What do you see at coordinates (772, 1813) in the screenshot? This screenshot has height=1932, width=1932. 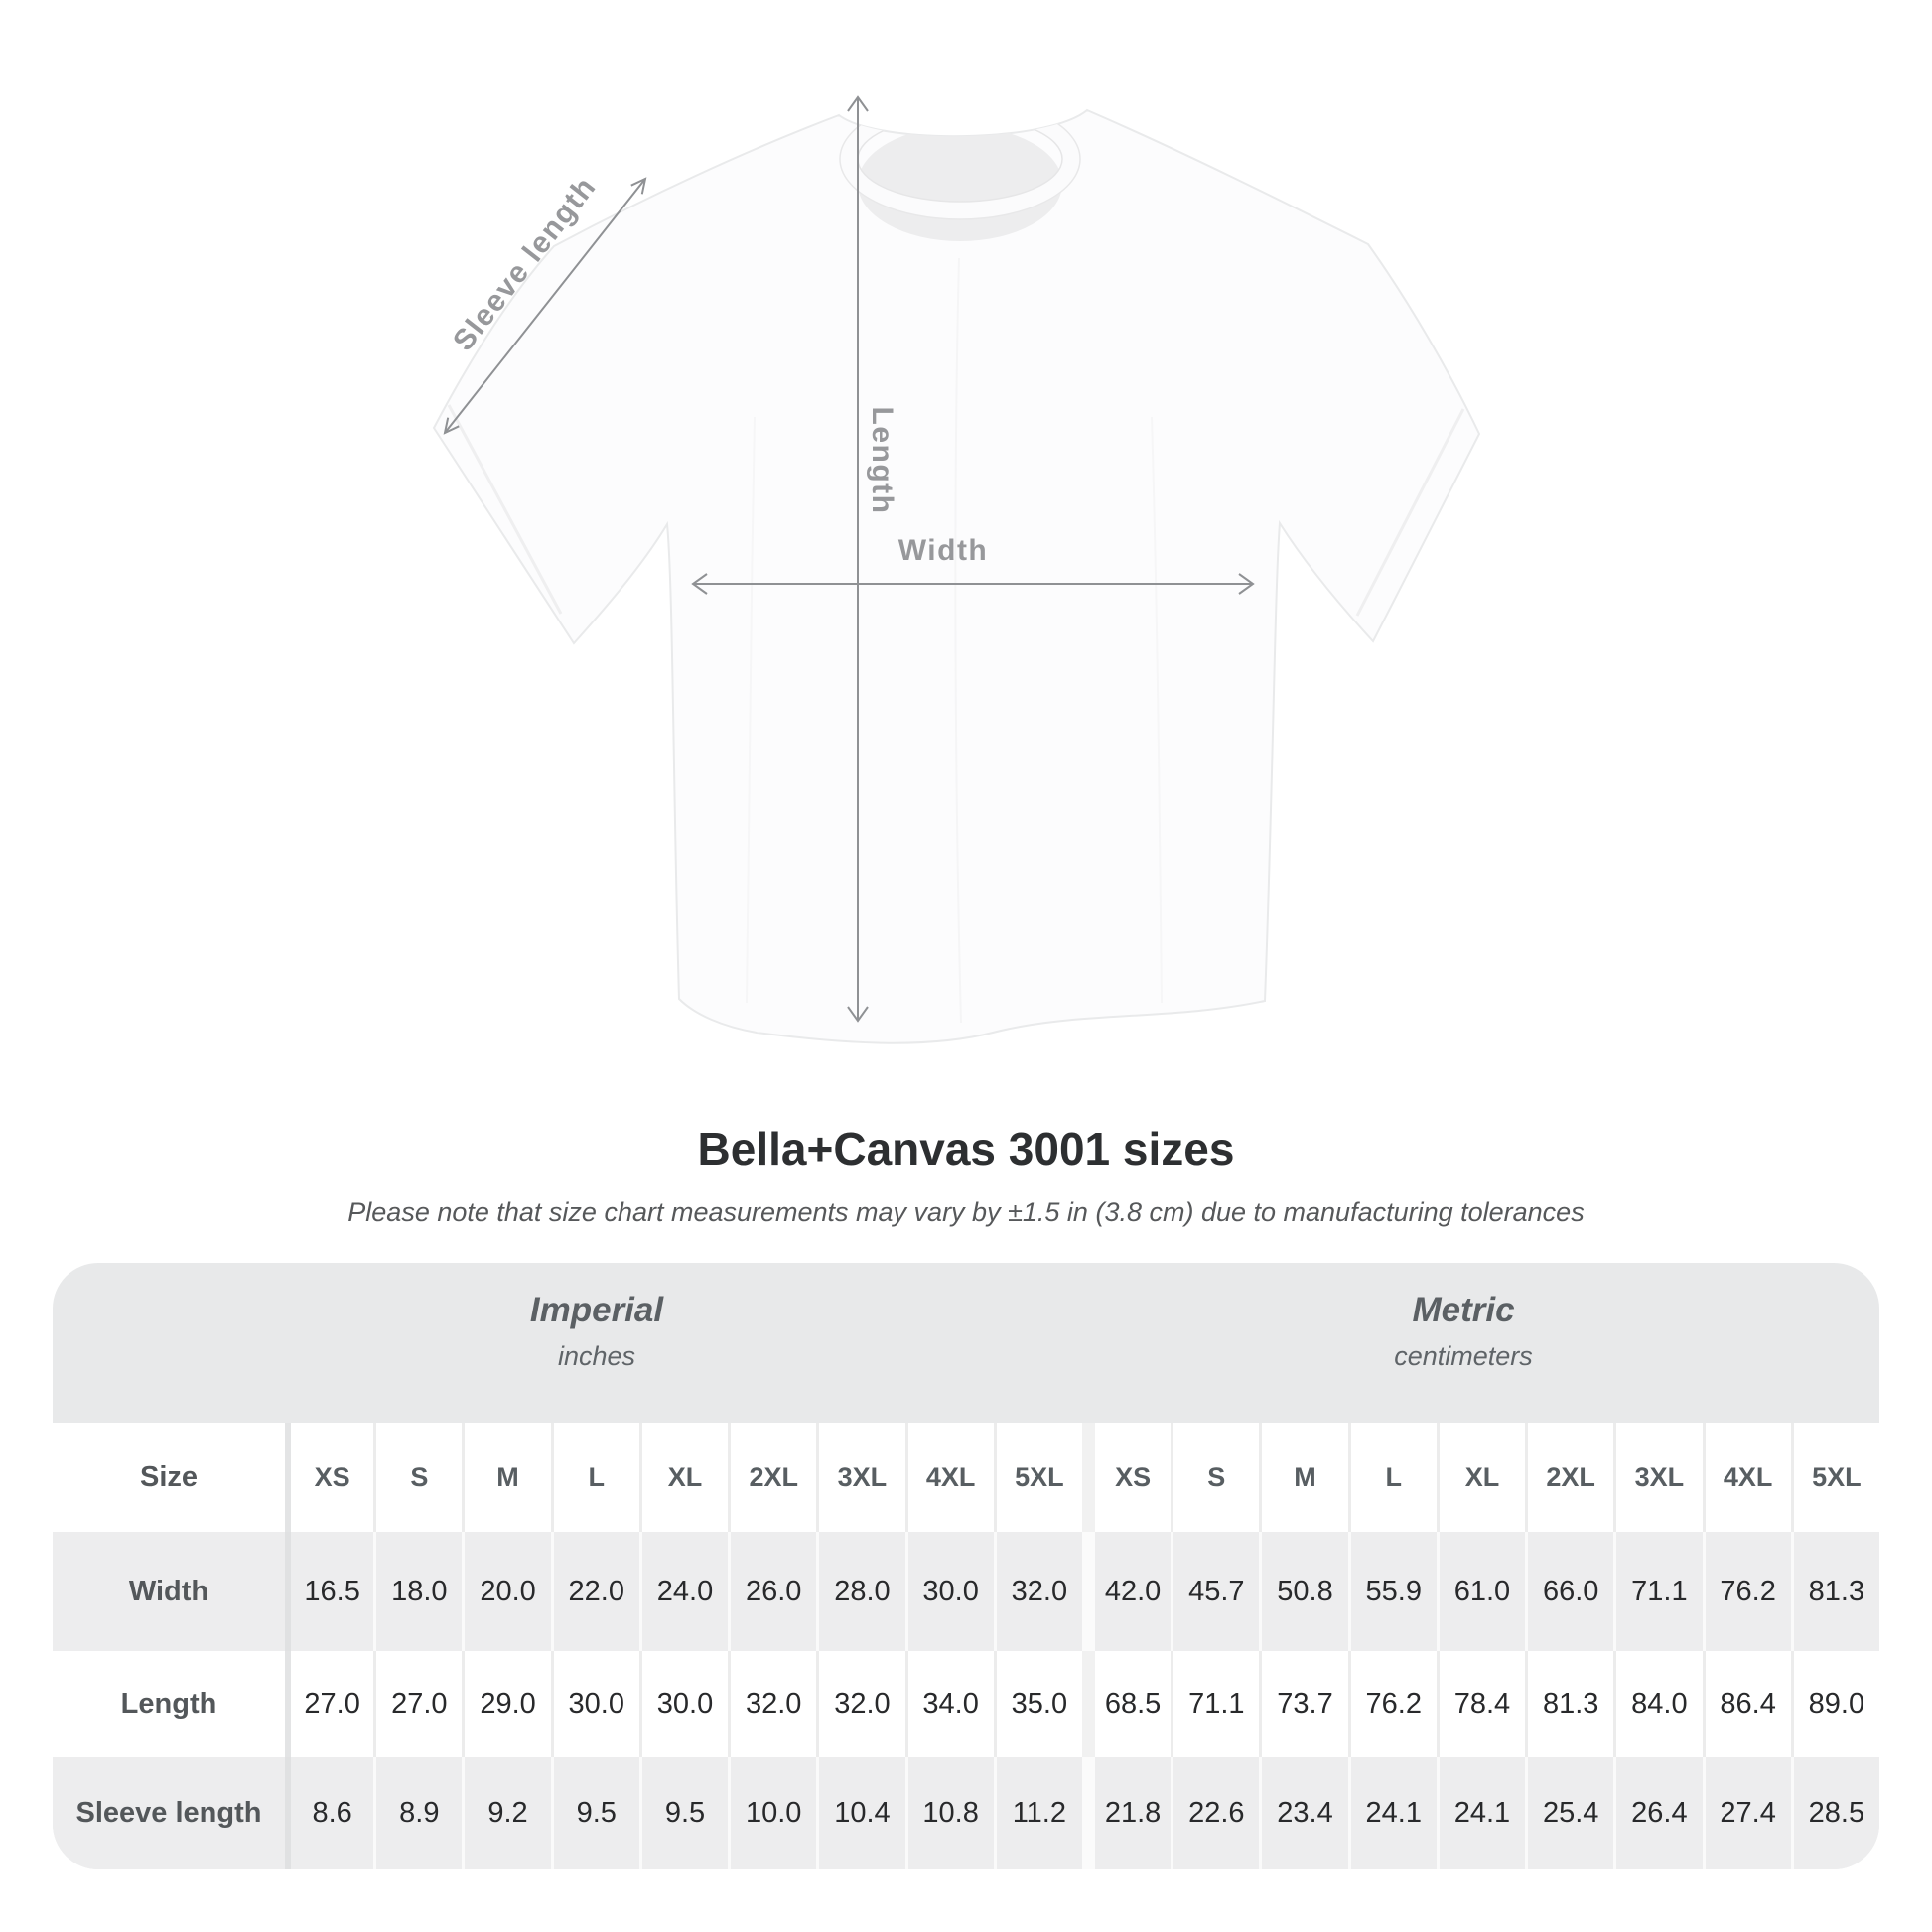 I see `table-cell: 10.0` at bounding box center [772, 1813].